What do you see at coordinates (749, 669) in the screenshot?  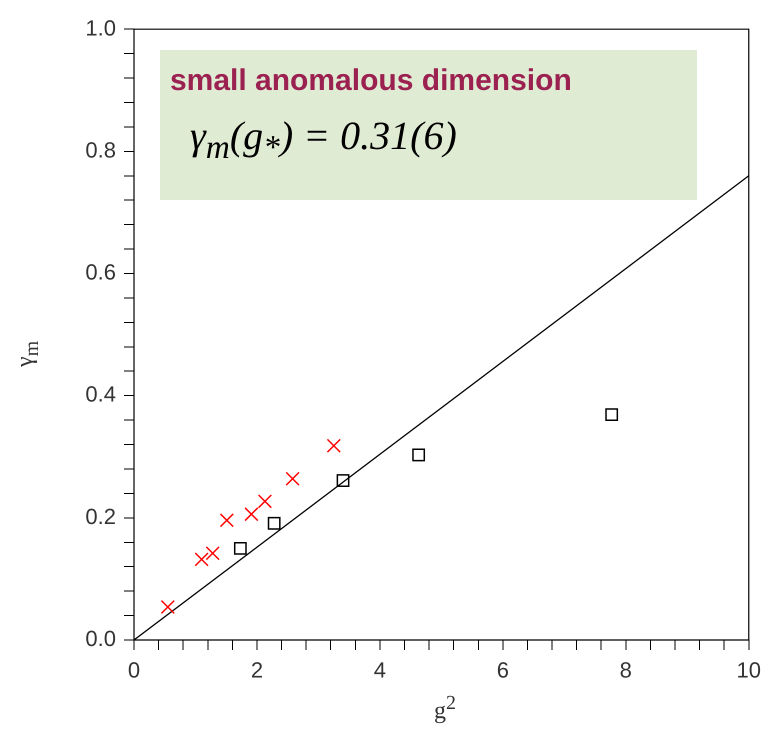 I see `x-tick-label: 10` at bounding box center [749, 669].